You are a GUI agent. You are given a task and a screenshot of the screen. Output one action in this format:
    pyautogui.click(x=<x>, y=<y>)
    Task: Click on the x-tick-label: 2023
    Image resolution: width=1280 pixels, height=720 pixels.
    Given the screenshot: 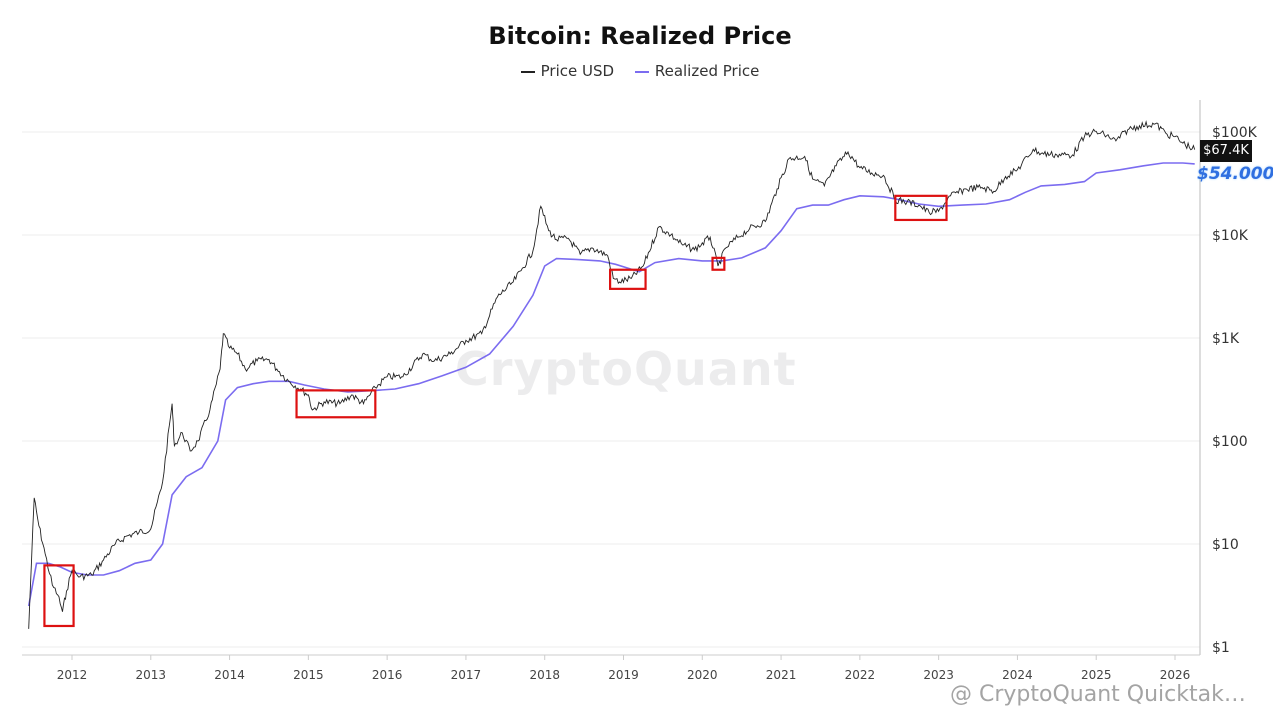 What is the action you would take?
    pyautogui.click(x=938, y=675)
    